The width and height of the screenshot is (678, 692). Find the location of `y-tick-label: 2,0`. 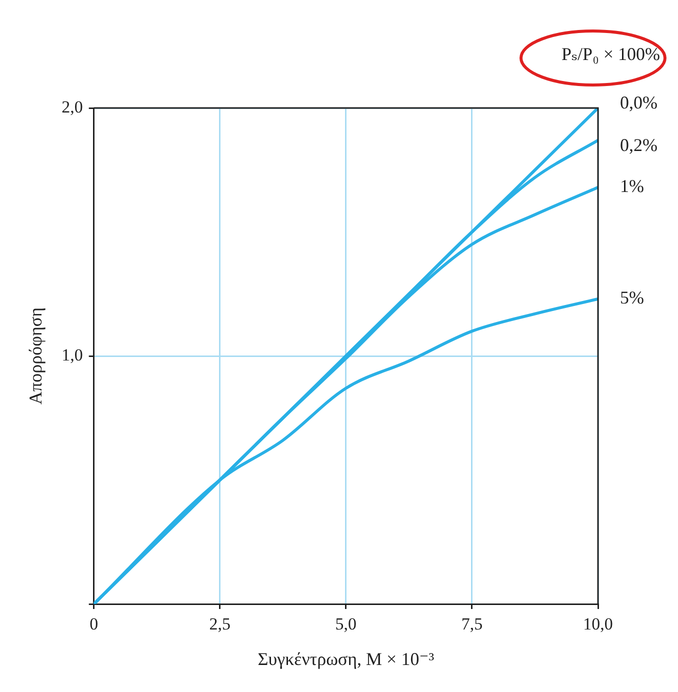

y-tick-label: 2,0 is located at coordinates (72, 106).